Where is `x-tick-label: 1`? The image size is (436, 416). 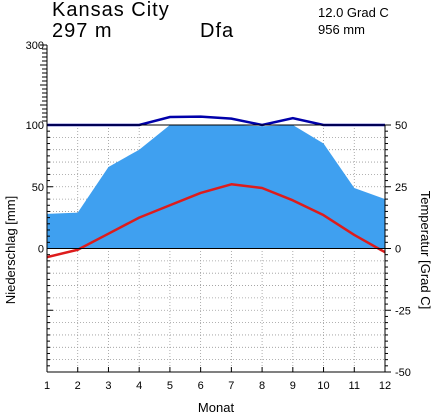
x-tick-label: 1 is located at coordinates (47, 386).